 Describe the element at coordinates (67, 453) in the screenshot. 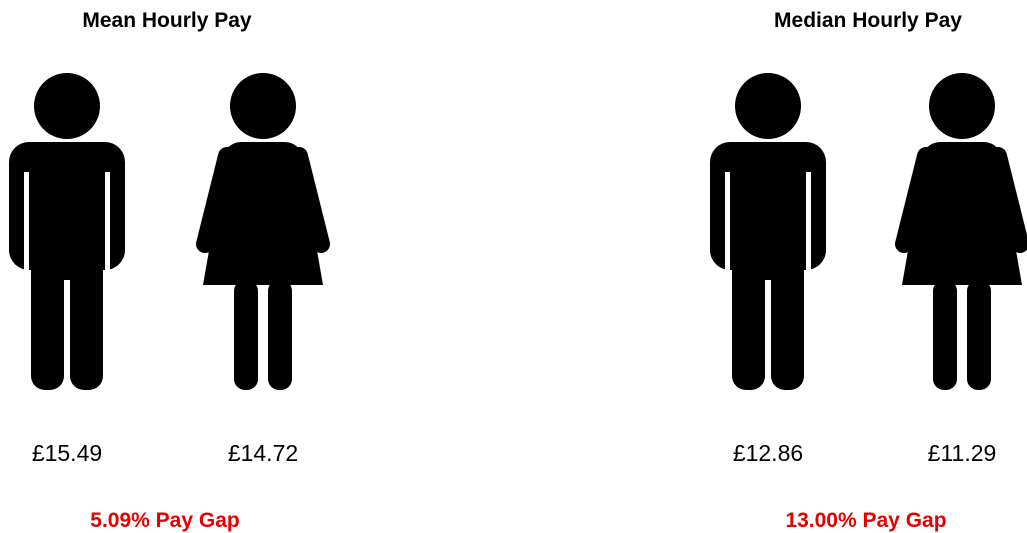

I see `men-pay: £15.49` at that location.